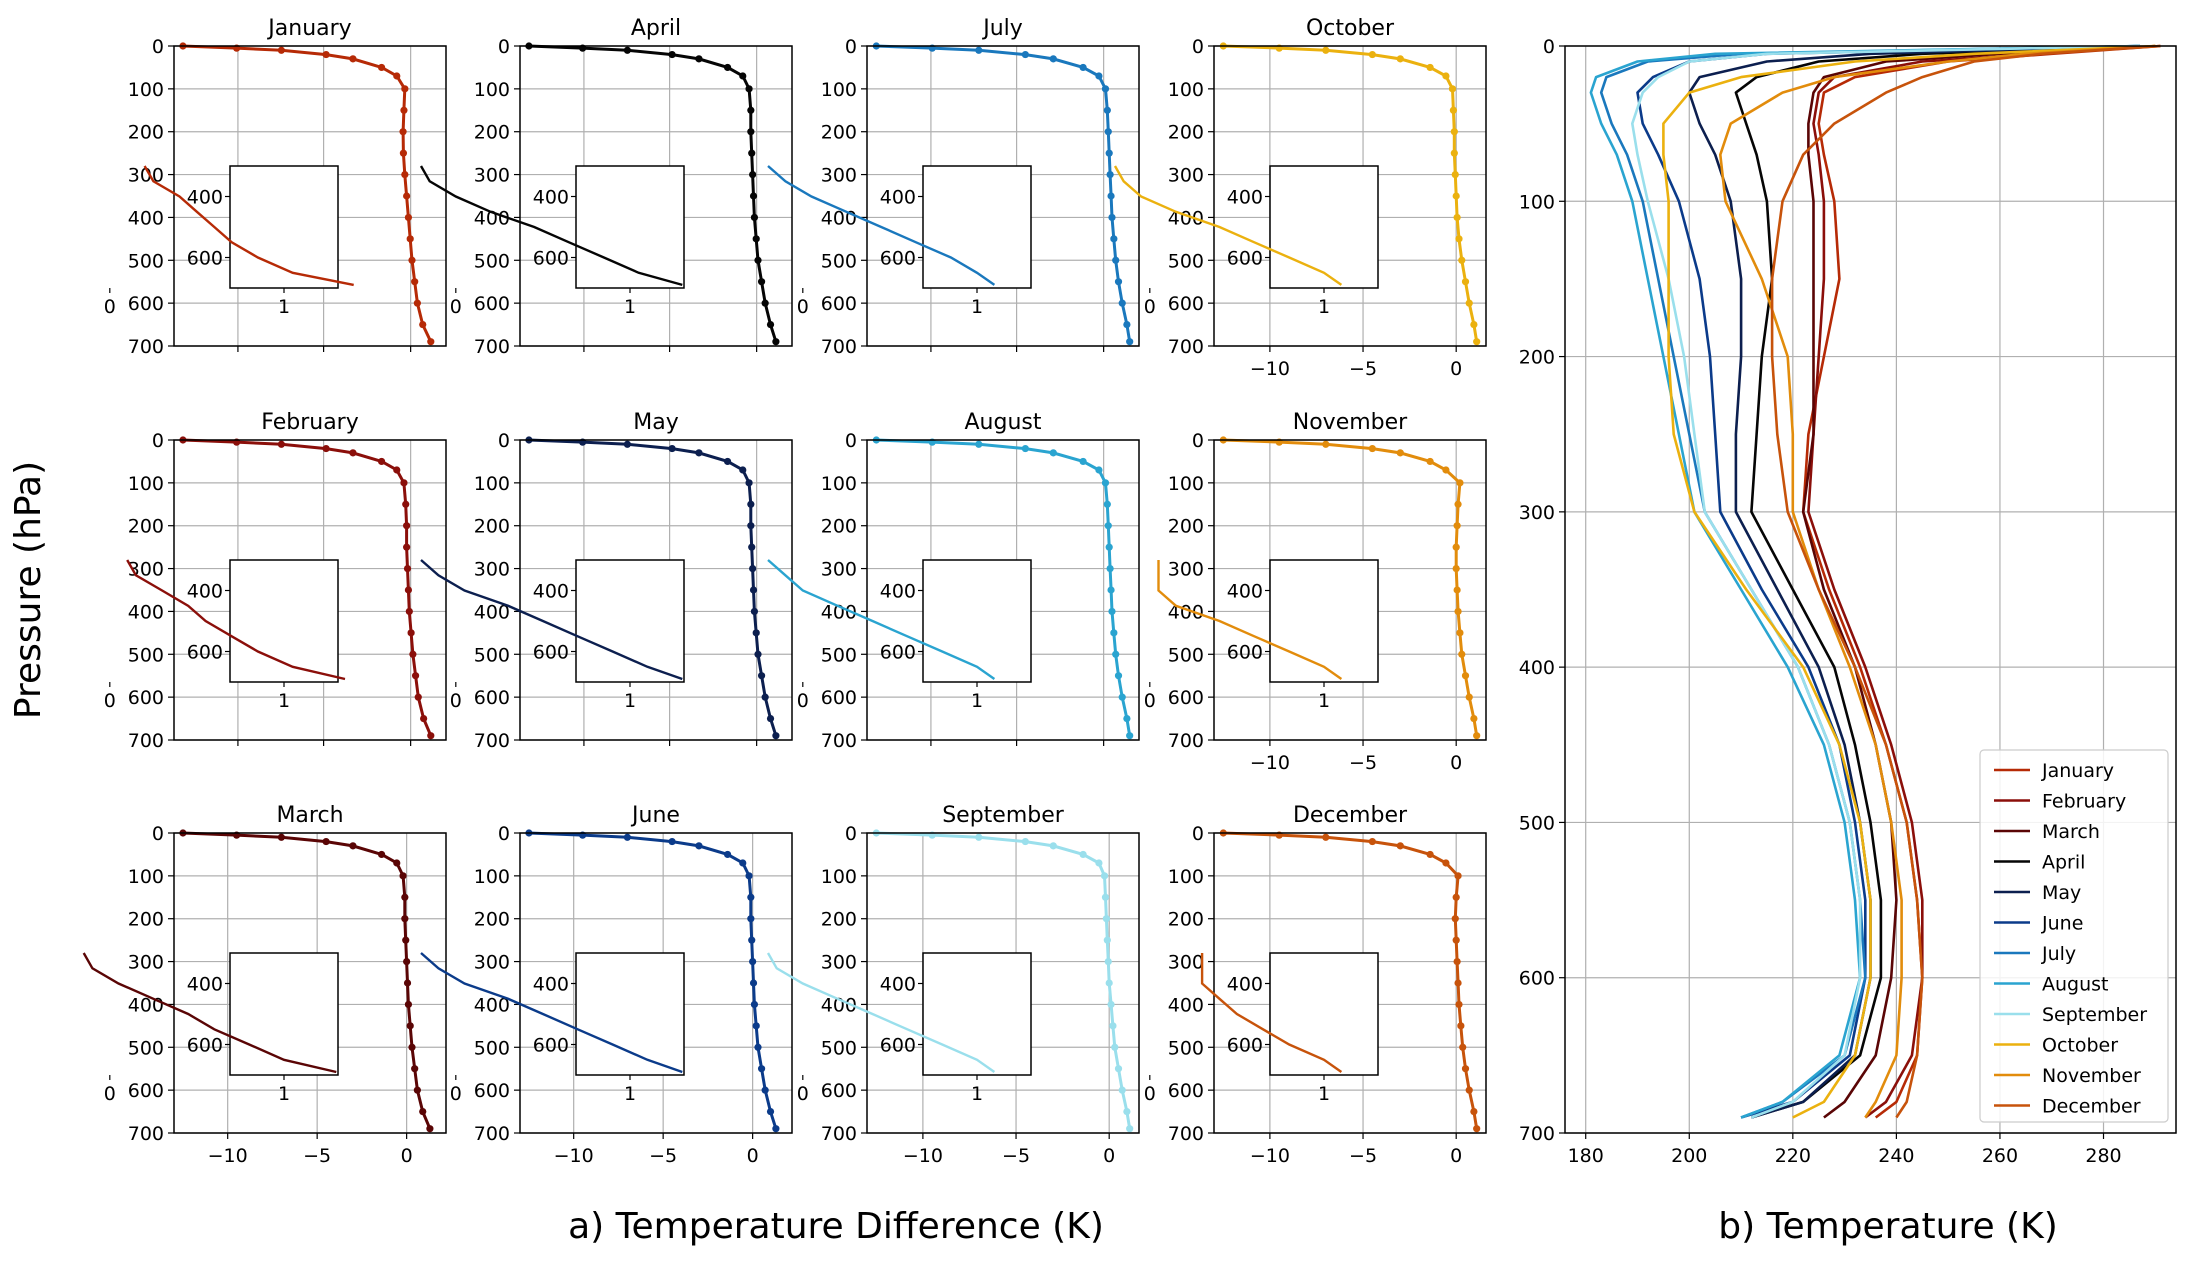  What do you see at coordinates (1537, 513) in the screenshot?
I see `y-tick-label: 300` at bounding box center [1537, 513].